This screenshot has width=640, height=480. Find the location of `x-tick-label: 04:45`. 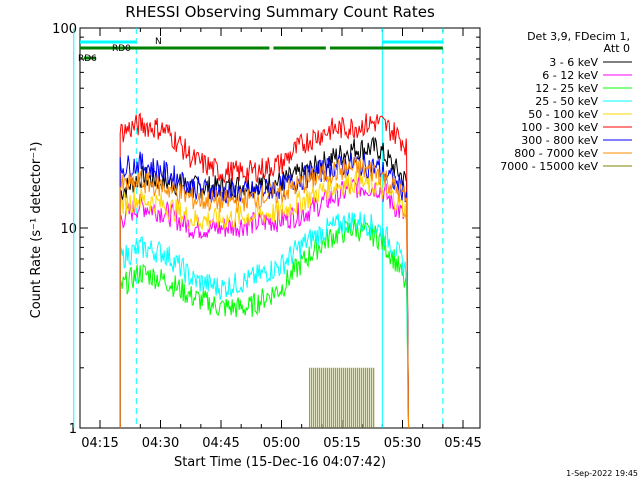

x-tick-label: 04:45 is located at coordinates (220, 443).